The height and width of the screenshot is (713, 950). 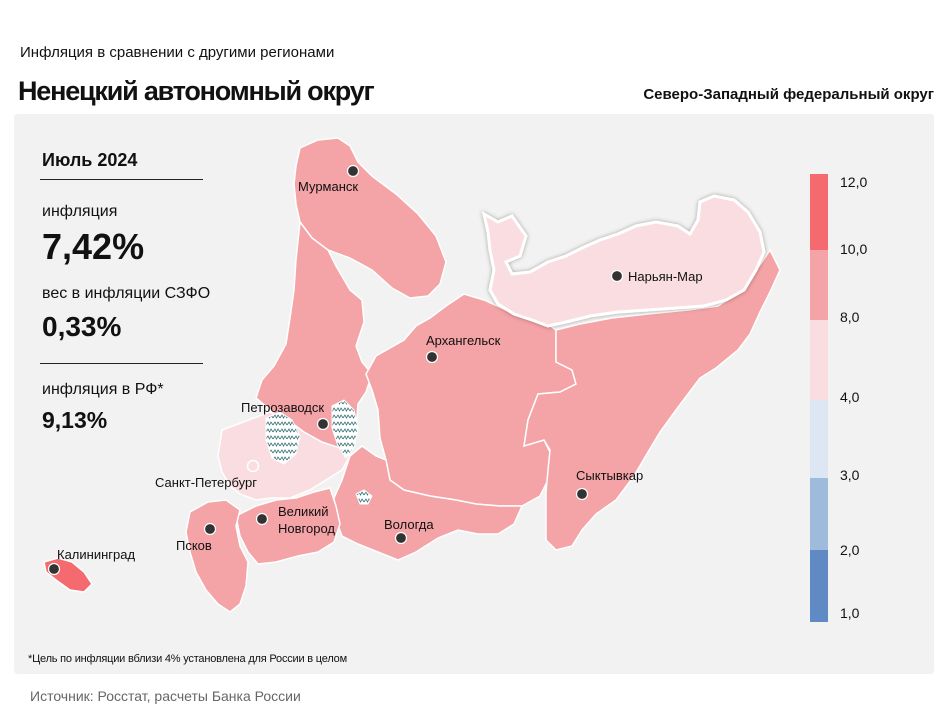 What do you see at coordinates (850, 397) in the screenshot?
I see `legend-label-4: 4,0` at bounding box center [850, 397].